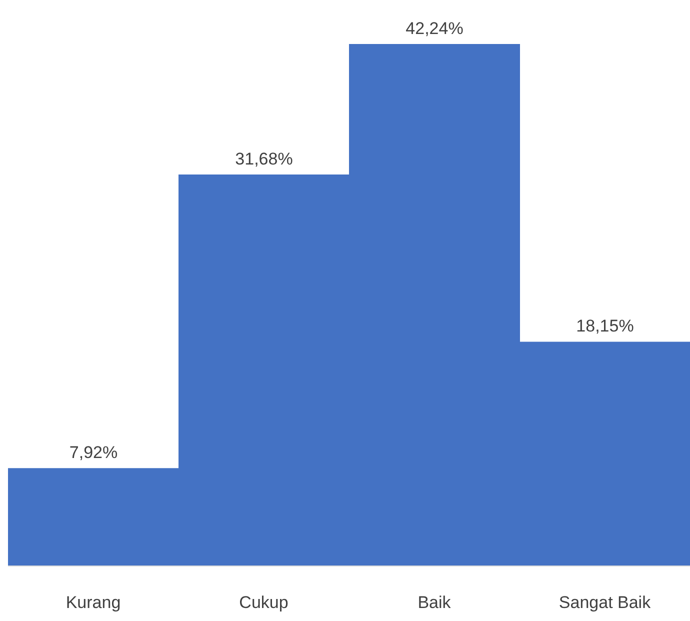  I want to click on data-label: 18,15%, so click(605, 326).